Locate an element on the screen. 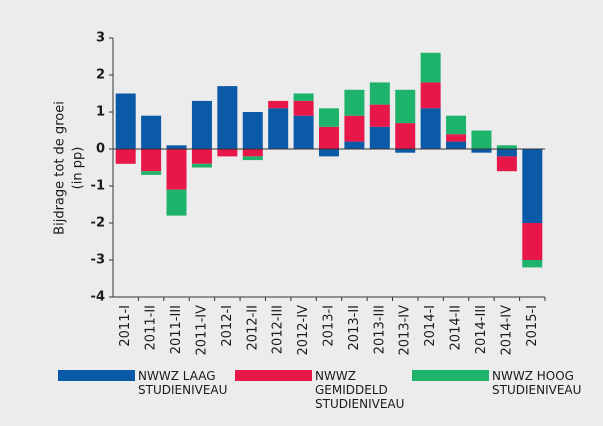 This screenshot has height=426, width=603. legend-label: NWWZ GEMIDDELD STUDIENIVEAU is located at coordinates (360, 390).